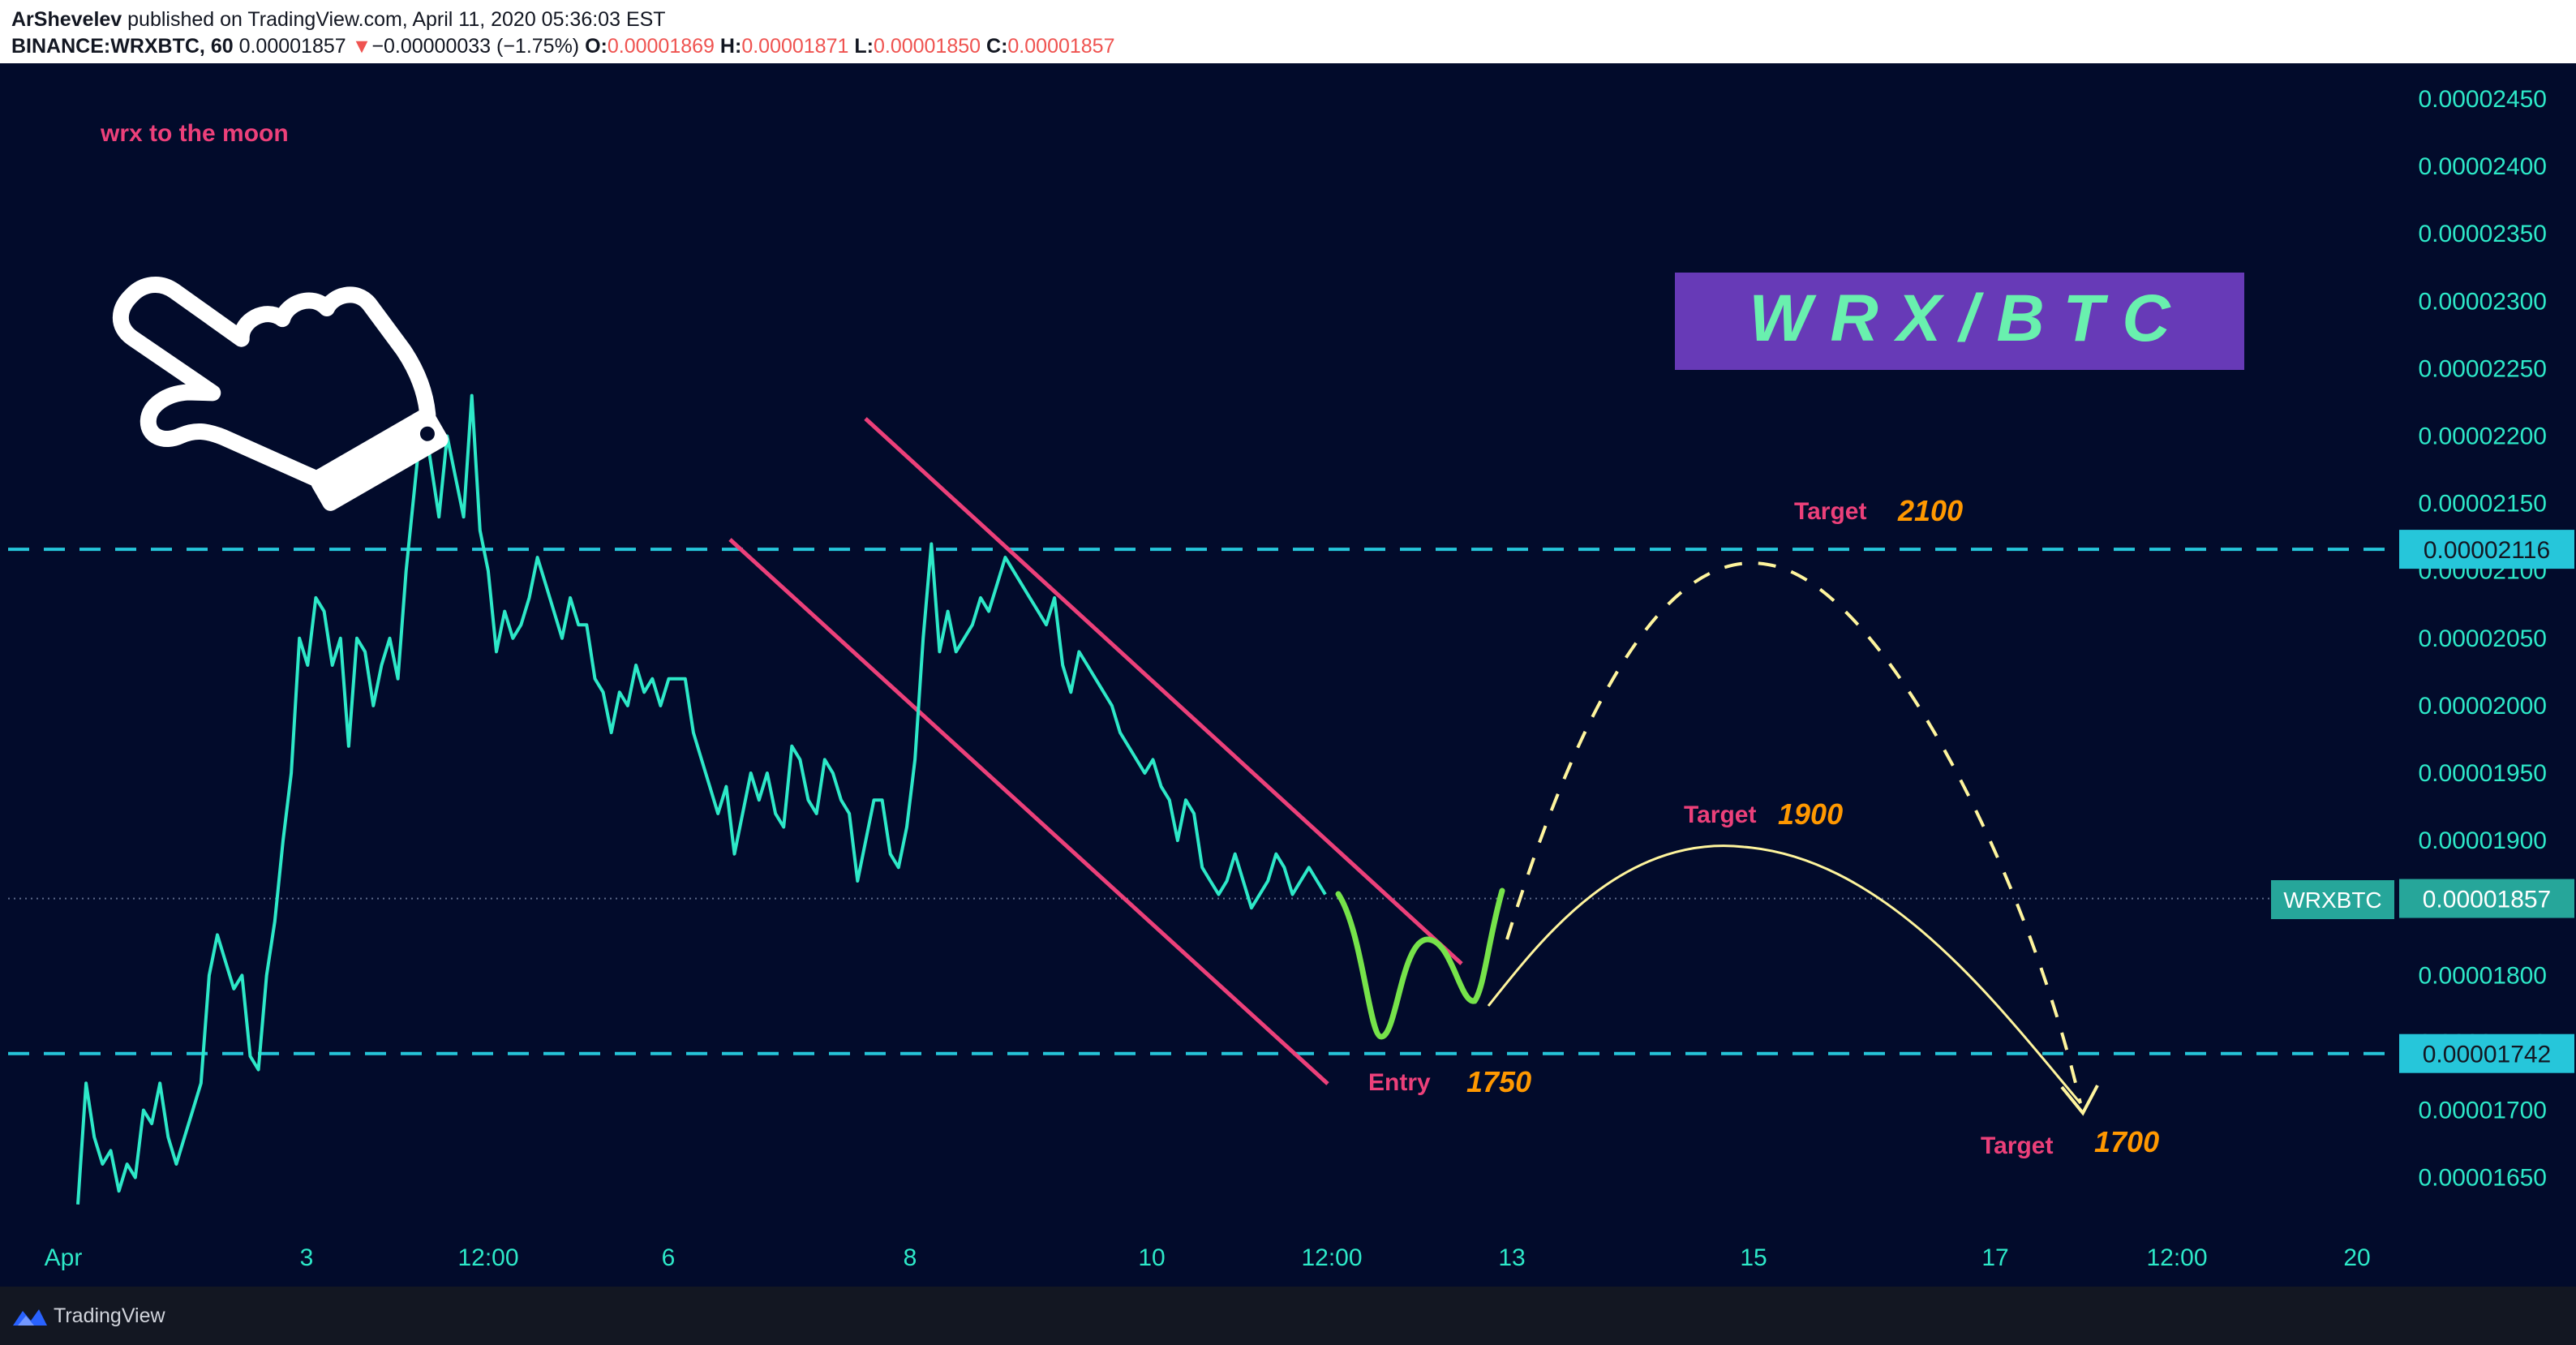  What do you see at coordinates (1208, 1257) in the screenshot?
I see `time-axis: Apr 3 12:00 6 8 10 12:00 13 15 17 12:00 20` at bounding box center [1208, 1257].